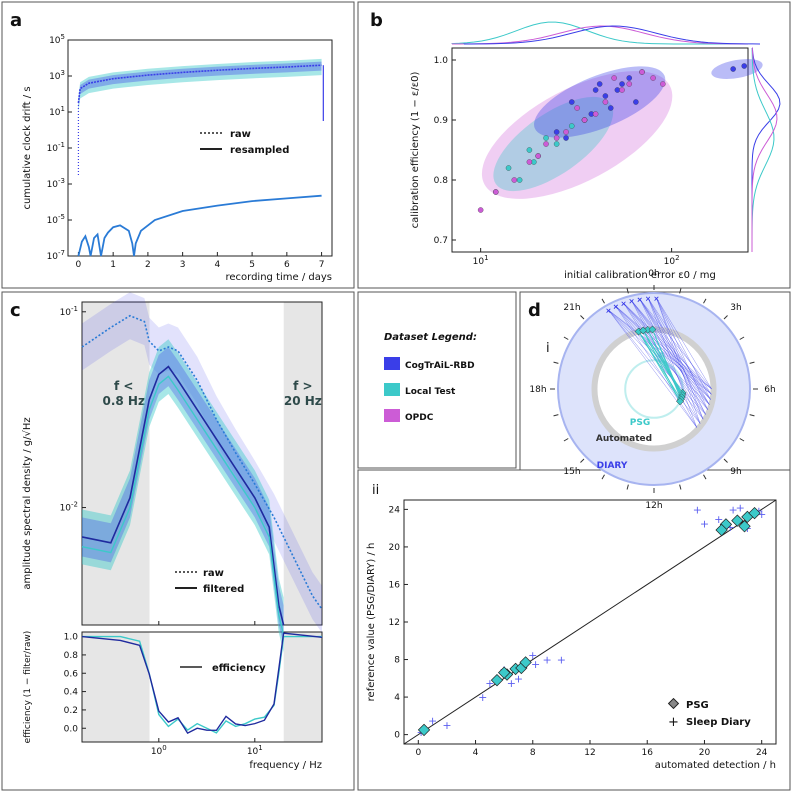 The image size is (793, 793). What do you see at coordinates (589, 753) in the screenshot?
I see `x-tick-label: 12` at bounding box center [589, 753].